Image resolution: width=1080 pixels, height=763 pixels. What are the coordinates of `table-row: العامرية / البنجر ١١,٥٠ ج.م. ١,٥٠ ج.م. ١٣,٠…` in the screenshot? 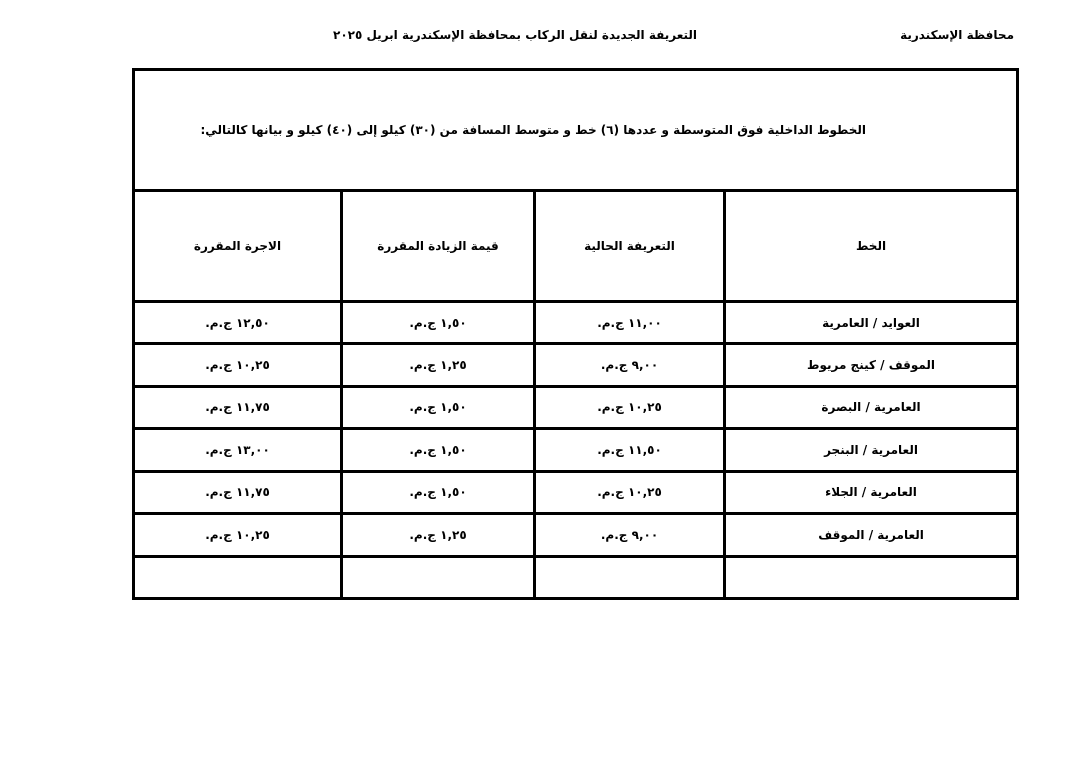 It's located at (575, 450).